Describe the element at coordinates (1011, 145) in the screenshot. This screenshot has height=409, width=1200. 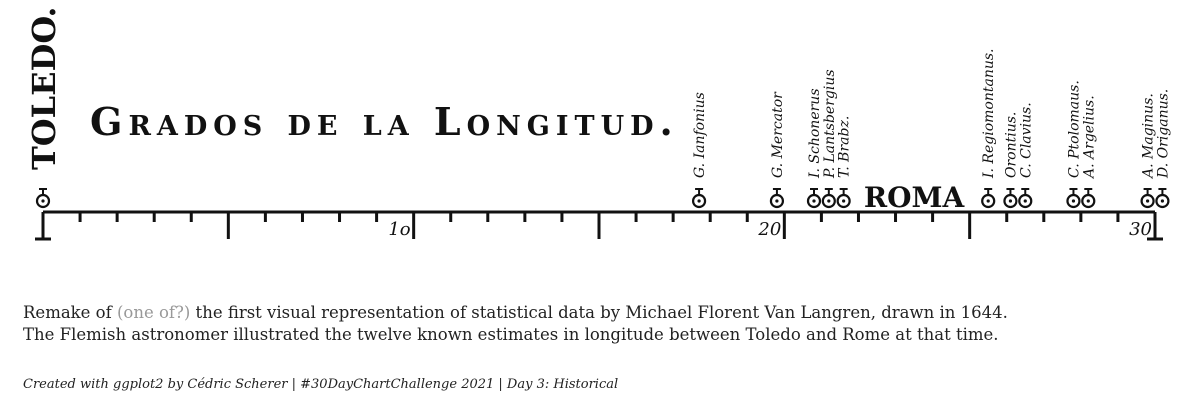
I see `point-label: Orontius.` at that location.